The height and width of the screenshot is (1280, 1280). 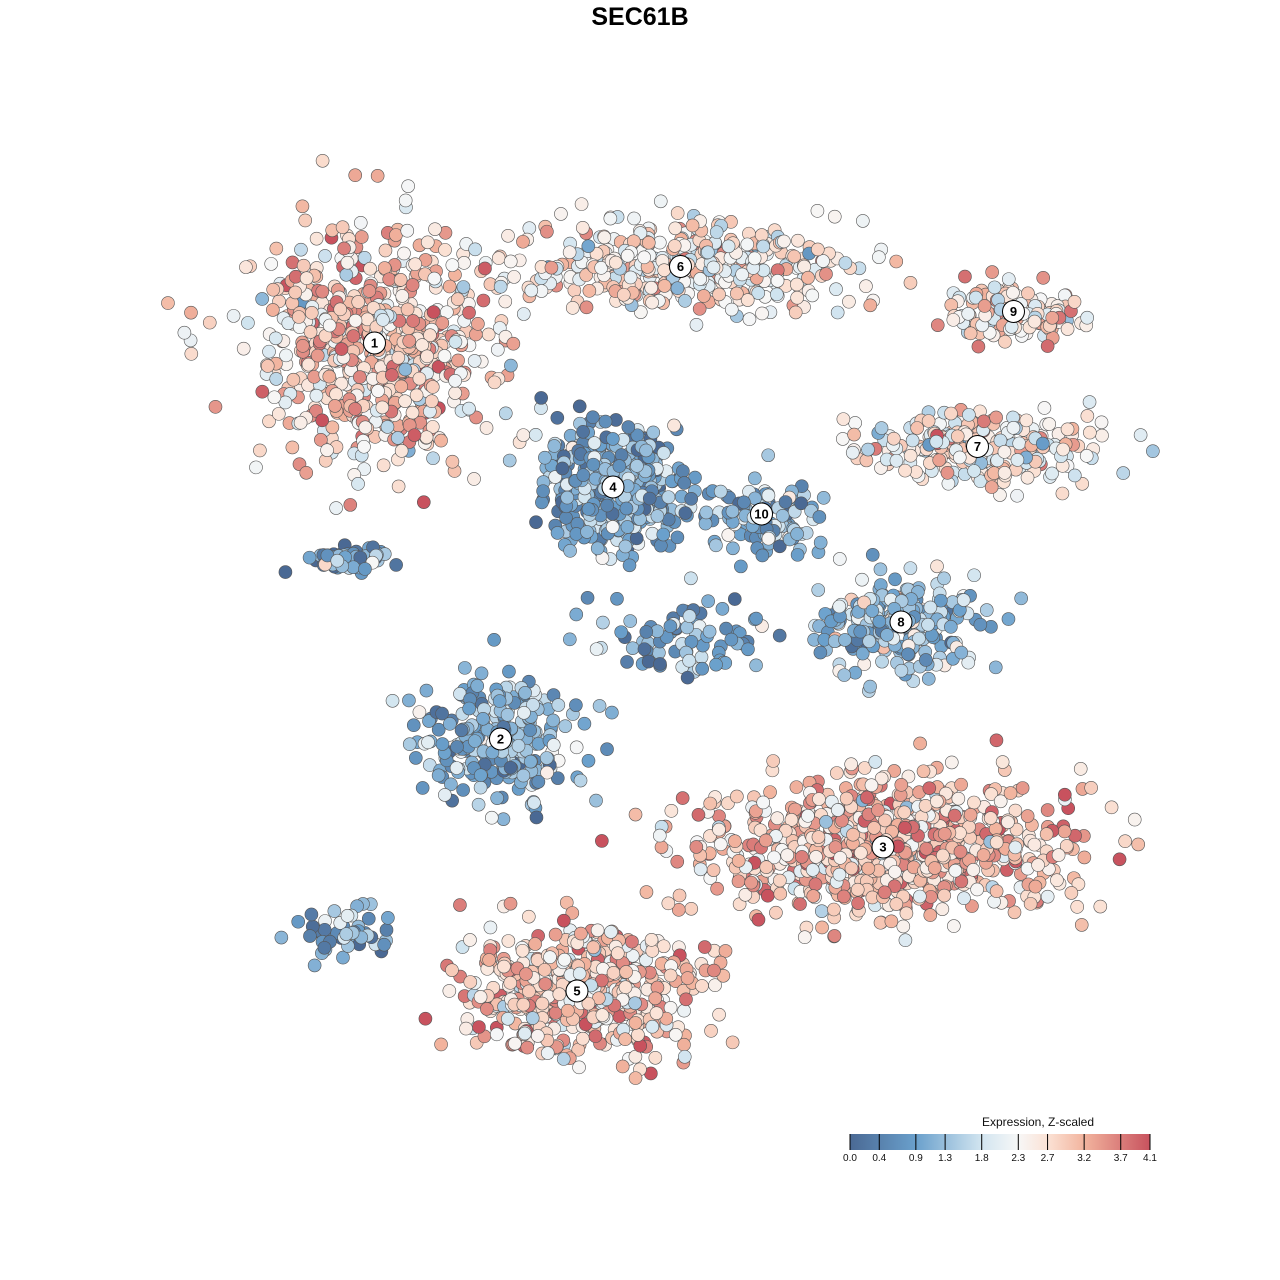 What do you see at coordinates (1150, 1158) in the screenshot?
I see `colorbar-tick-label: 4.1` at bounding box center [1150, 1158].